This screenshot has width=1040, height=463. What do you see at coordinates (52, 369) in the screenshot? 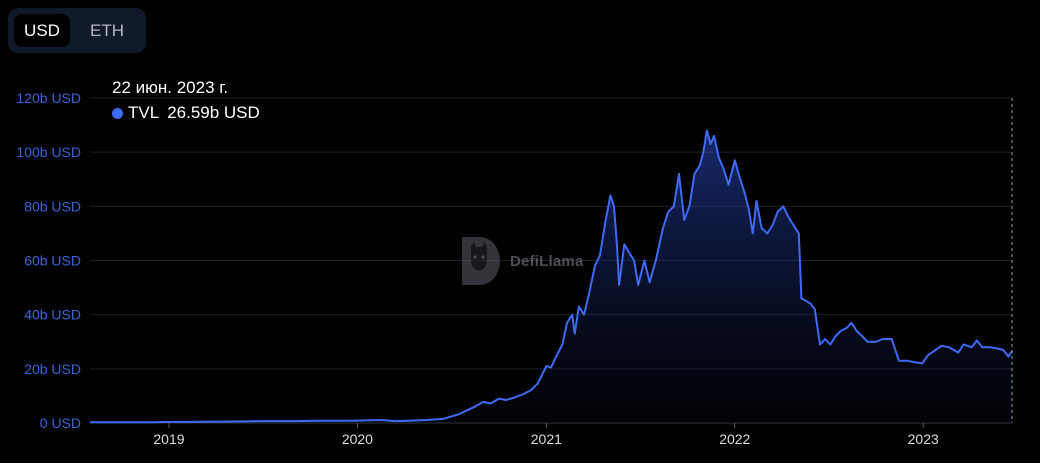
I see `y-tick-label: 20b USD` at bounding box center [52, 369].